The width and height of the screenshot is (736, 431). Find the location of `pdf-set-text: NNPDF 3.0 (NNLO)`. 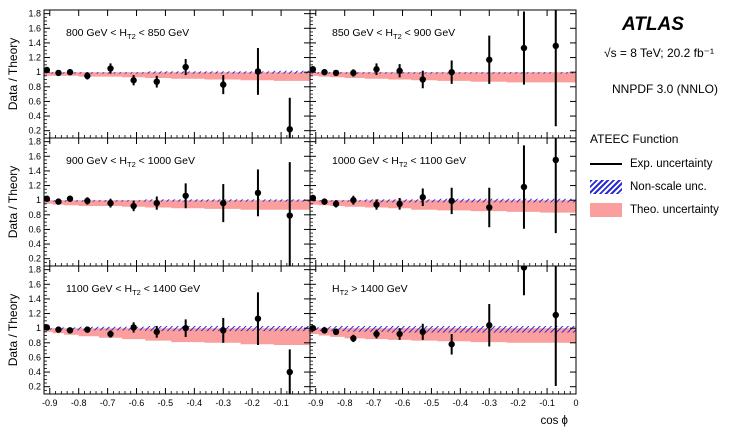

pdf-set-text: NNPDF 3.0 (NNLO) is located at coordinates (665, 89).